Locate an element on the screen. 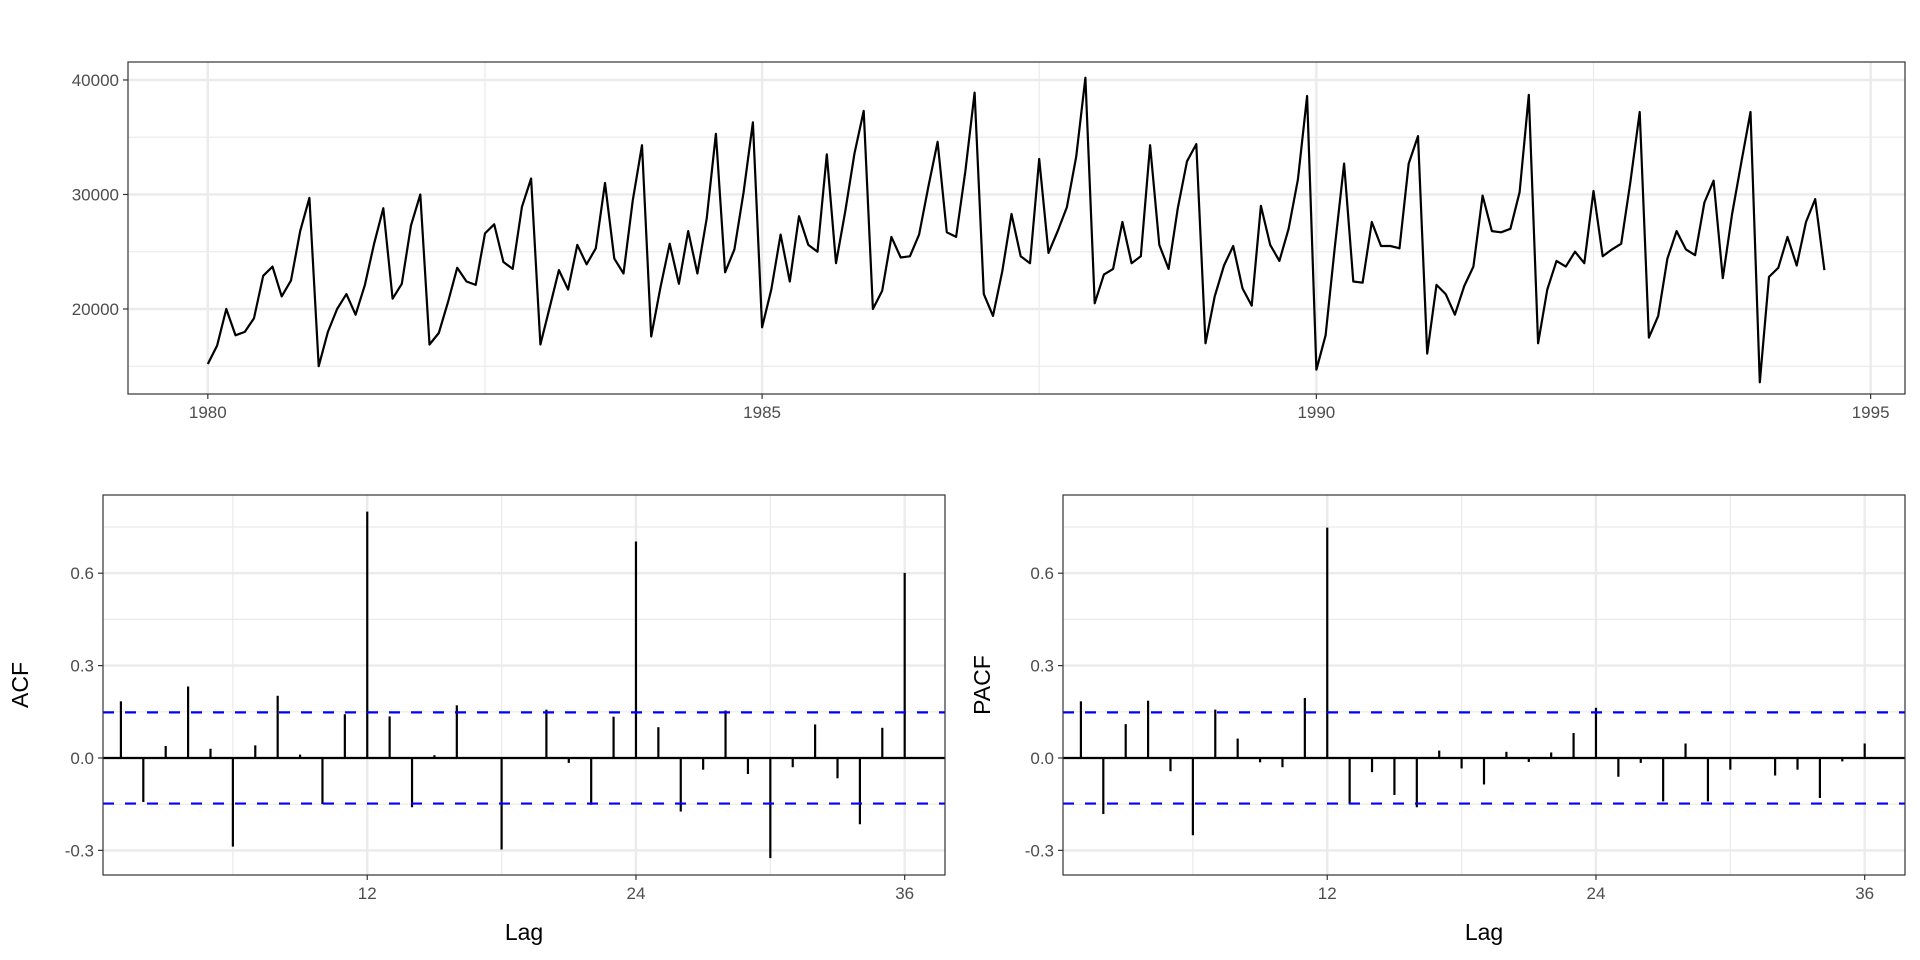 This screenshot has width=1920, height=960. x-tick-label: 1995 is located at coordinates (1871, 412).